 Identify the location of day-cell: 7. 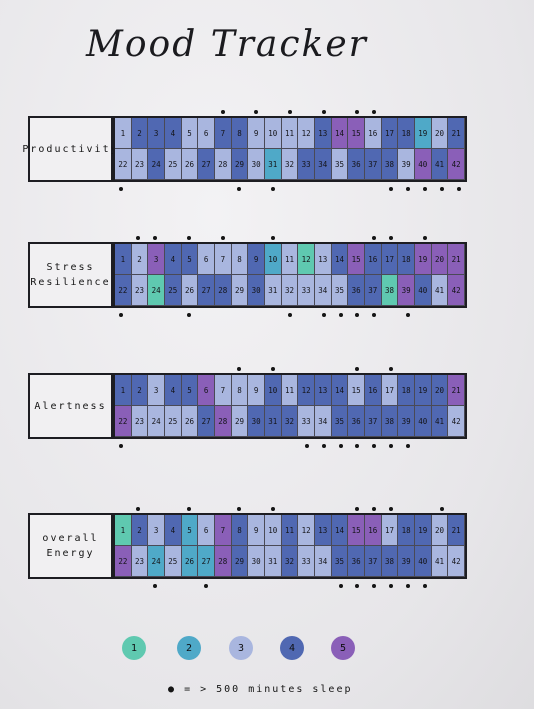
(223, 390).